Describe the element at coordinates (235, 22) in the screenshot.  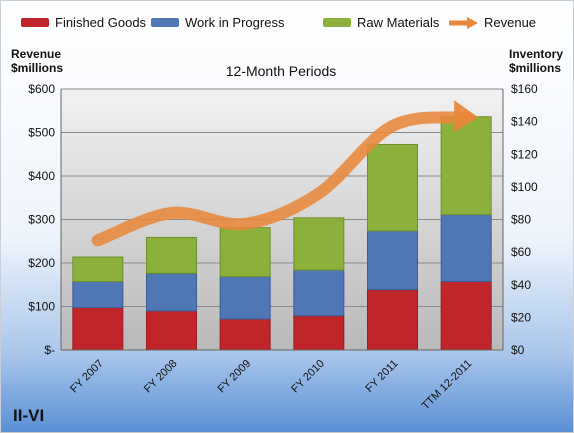
I see `legend-label-work-in-progress: Work in Progress` at that location.